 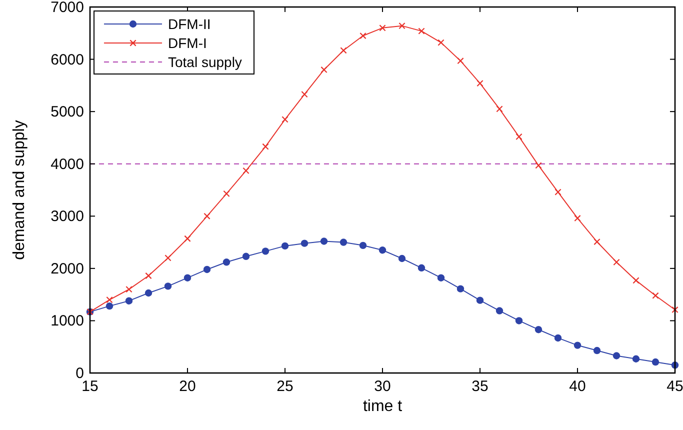 I want to click on y-tick-label: 3000, so click(x=67, y=217).